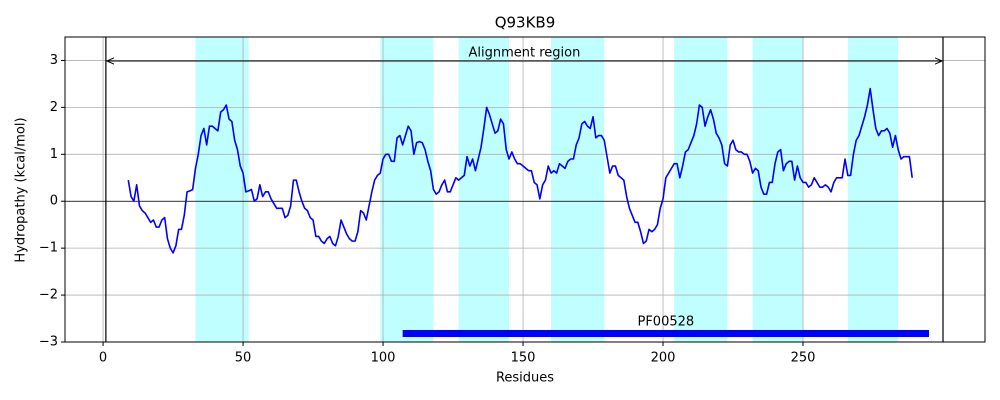 The height and width of the screenshot is (400, 1000). I want to click on x-axis-label: Residues, so click(525, 378).